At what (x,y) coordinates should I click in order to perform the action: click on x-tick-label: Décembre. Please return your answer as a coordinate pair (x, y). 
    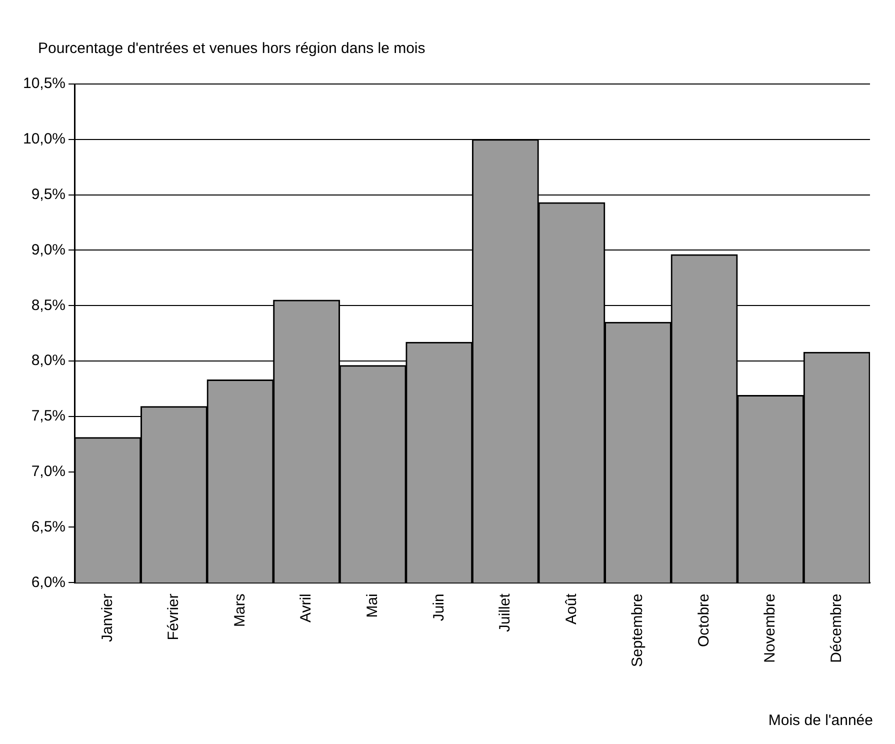
    Looking at the image, I should click on (836, 628).